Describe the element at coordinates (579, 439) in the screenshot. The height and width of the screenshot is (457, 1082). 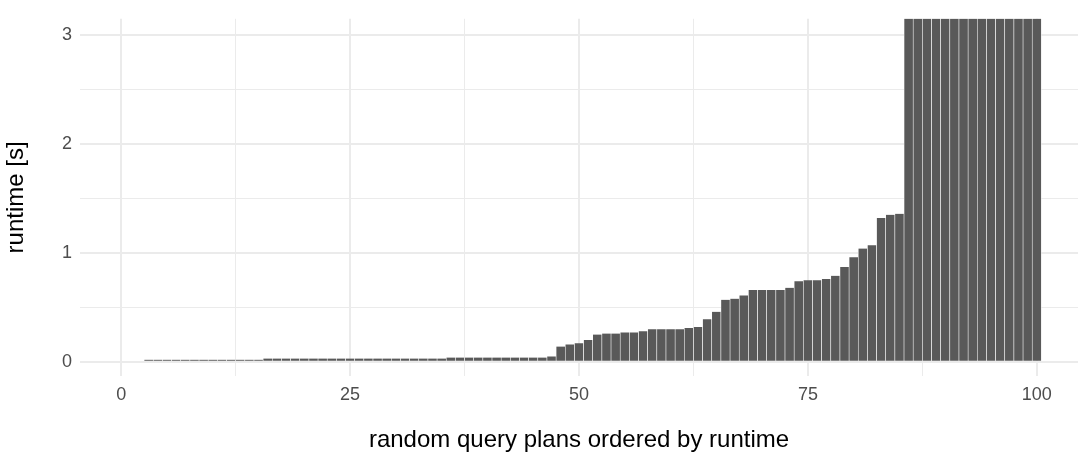
I see `x-axis-title: random query plans ordered by runtime` at that location.